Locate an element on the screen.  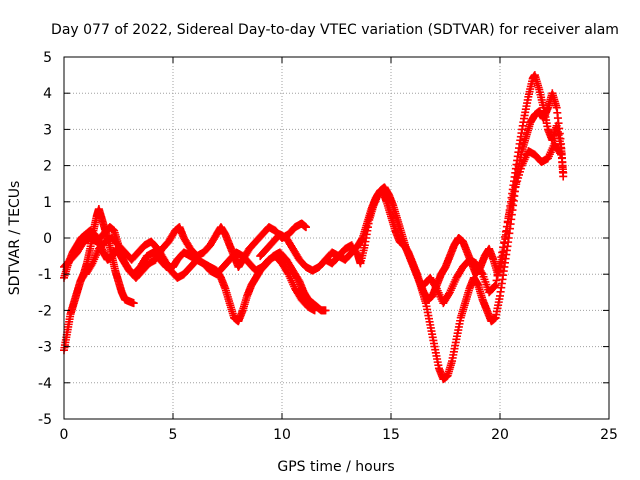
y-tick-label: 2 is located at coordinates (47, 167).